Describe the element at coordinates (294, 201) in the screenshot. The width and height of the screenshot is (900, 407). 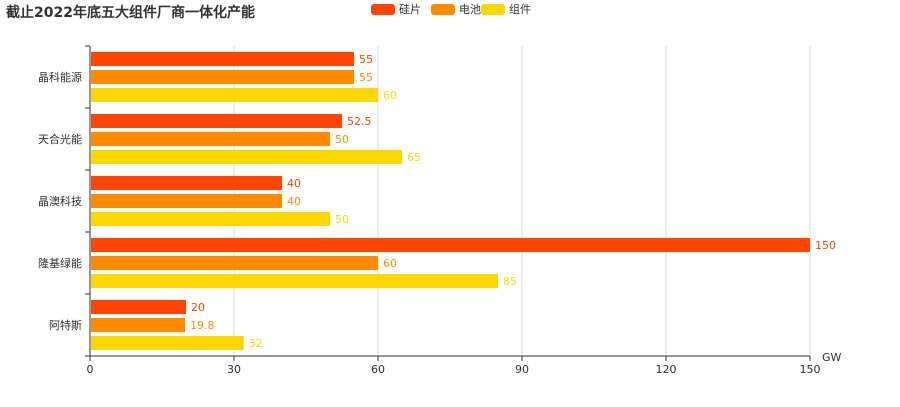
I see `data-label-2-1: 40` at that location.